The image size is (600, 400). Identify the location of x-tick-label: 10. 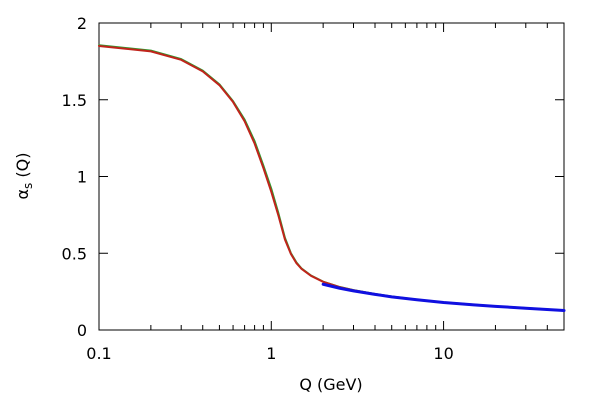
(443, 353).